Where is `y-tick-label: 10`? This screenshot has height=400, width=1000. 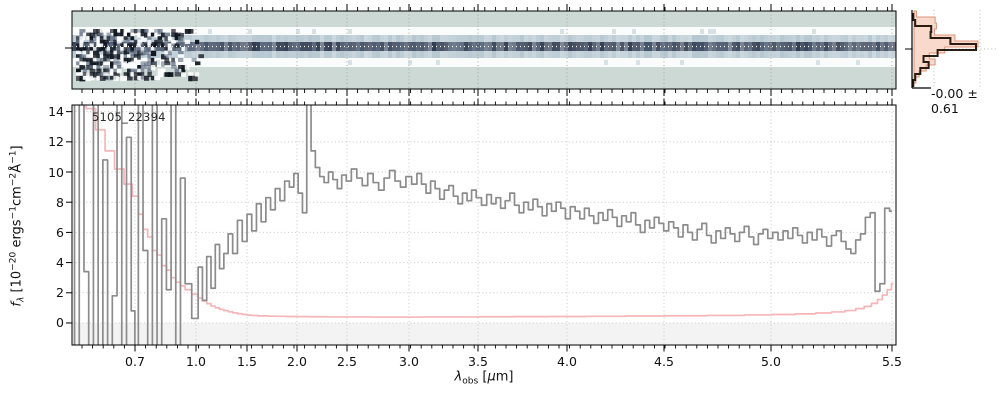 y-tick-label: 10 is located at coordinates (56, 172).